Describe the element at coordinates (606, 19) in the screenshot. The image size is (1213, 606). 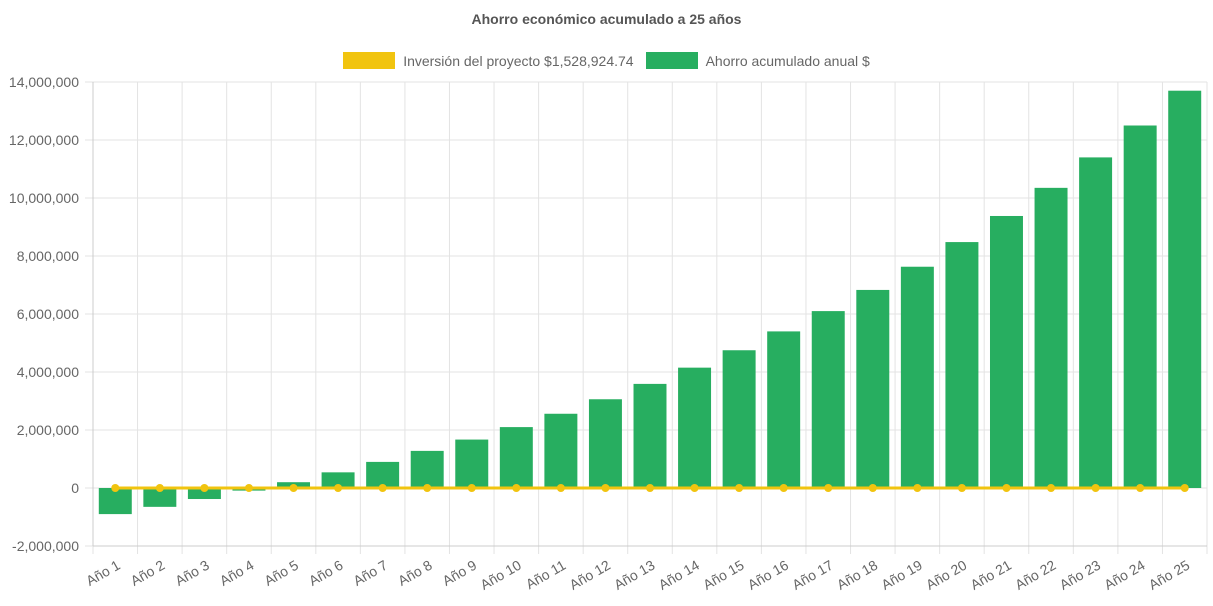
I see `chart-title: Ahorro económico acumulado a 25 años` at that location.